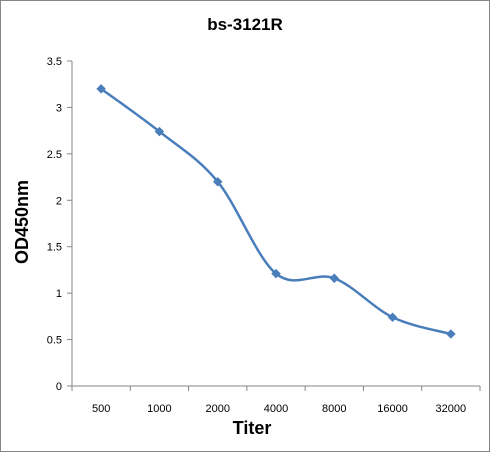 The height and width of the screenshot is (452, 490). Describe the element at coordinates (54, 62) in the screenshot. I see `y-tick-label: 3.5` at that location.